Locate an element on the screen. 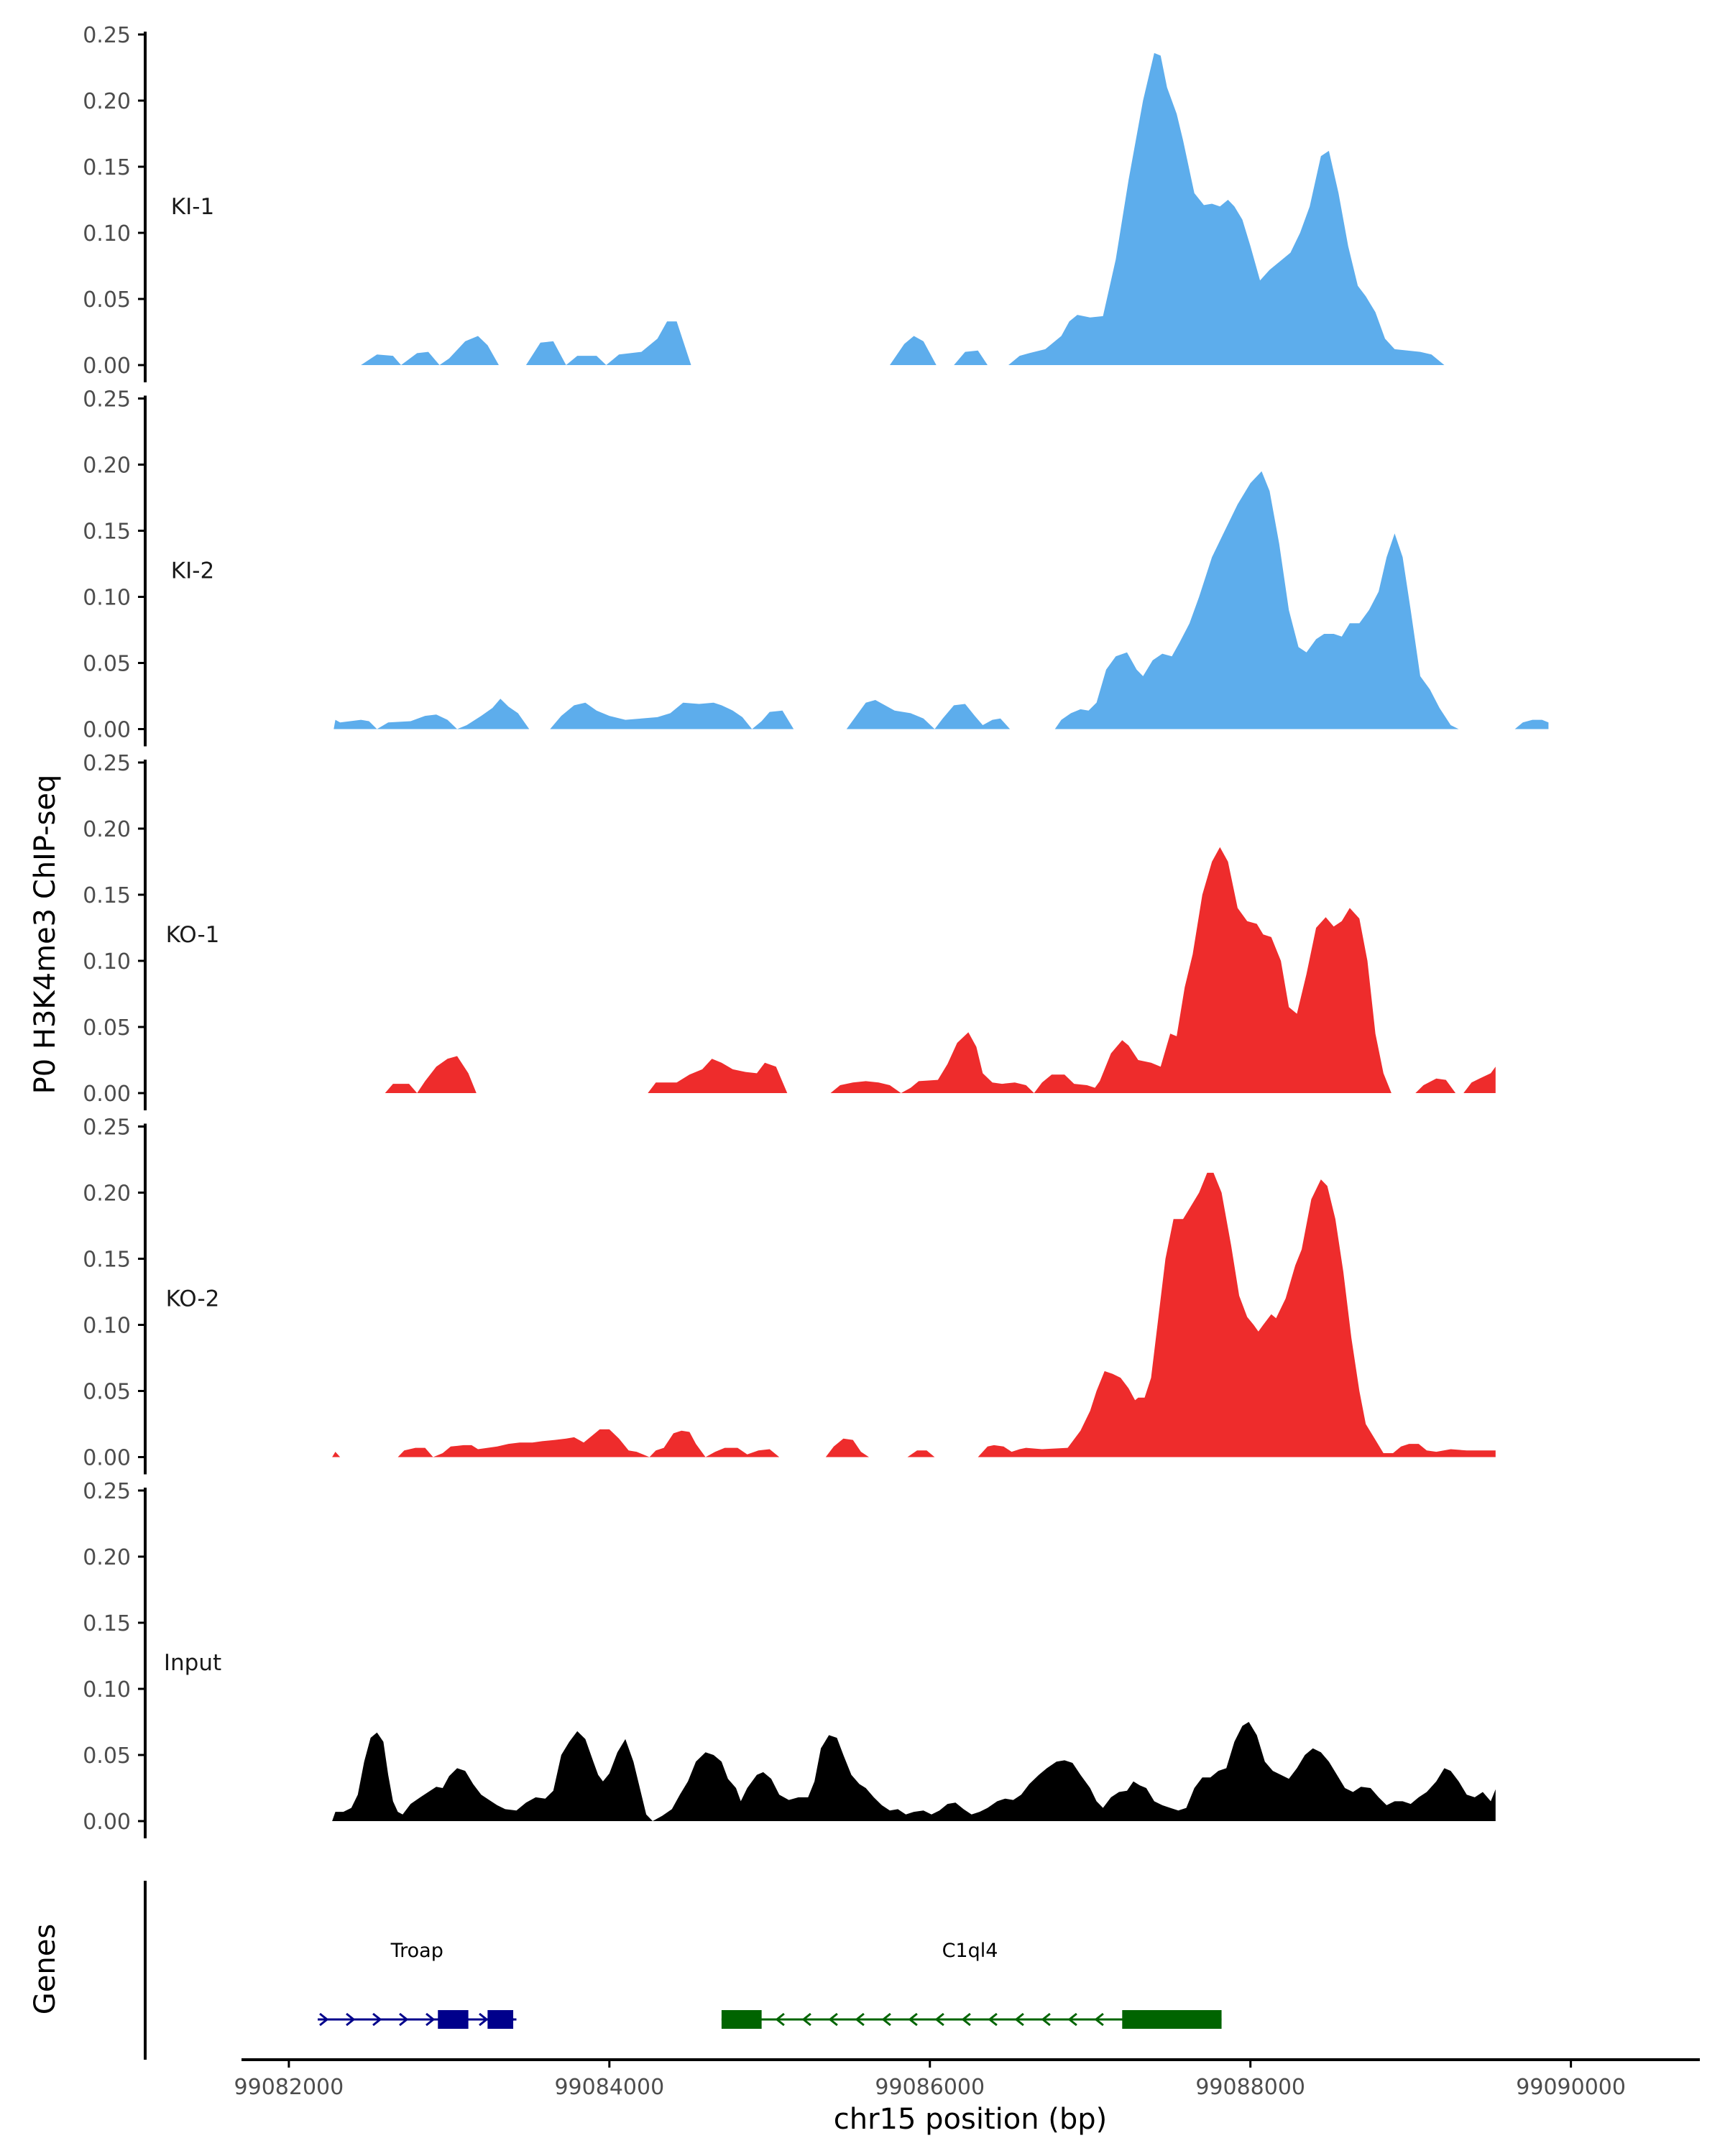 This screenshot has height=2156, width=1725. x-tick-label: 99086000 is located at coordinates (930, 2087).